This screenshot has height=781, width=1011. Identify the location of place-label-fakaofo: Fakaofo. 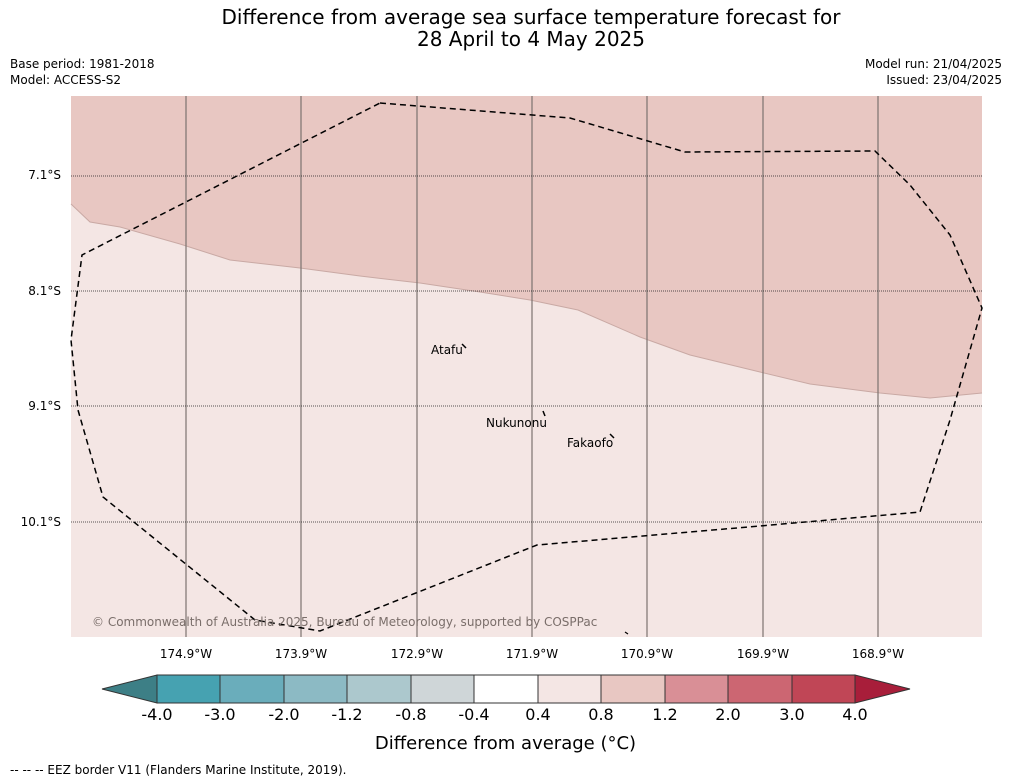
(590, 443).